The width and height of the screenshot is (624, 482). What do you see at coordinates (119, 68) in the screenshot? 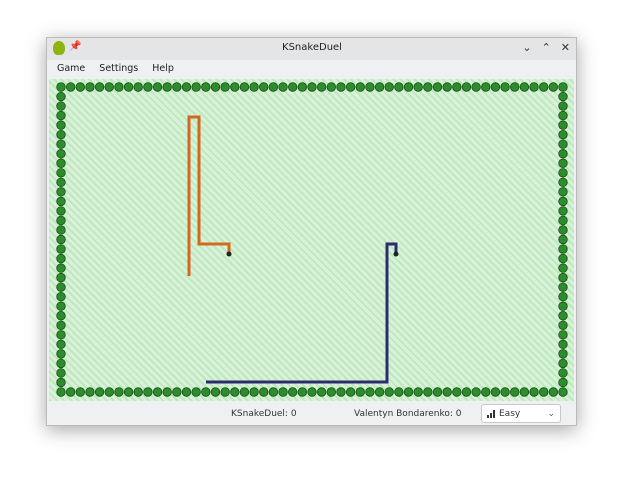
I see `menu-settings: Settings` at bounding box center [119, 68].